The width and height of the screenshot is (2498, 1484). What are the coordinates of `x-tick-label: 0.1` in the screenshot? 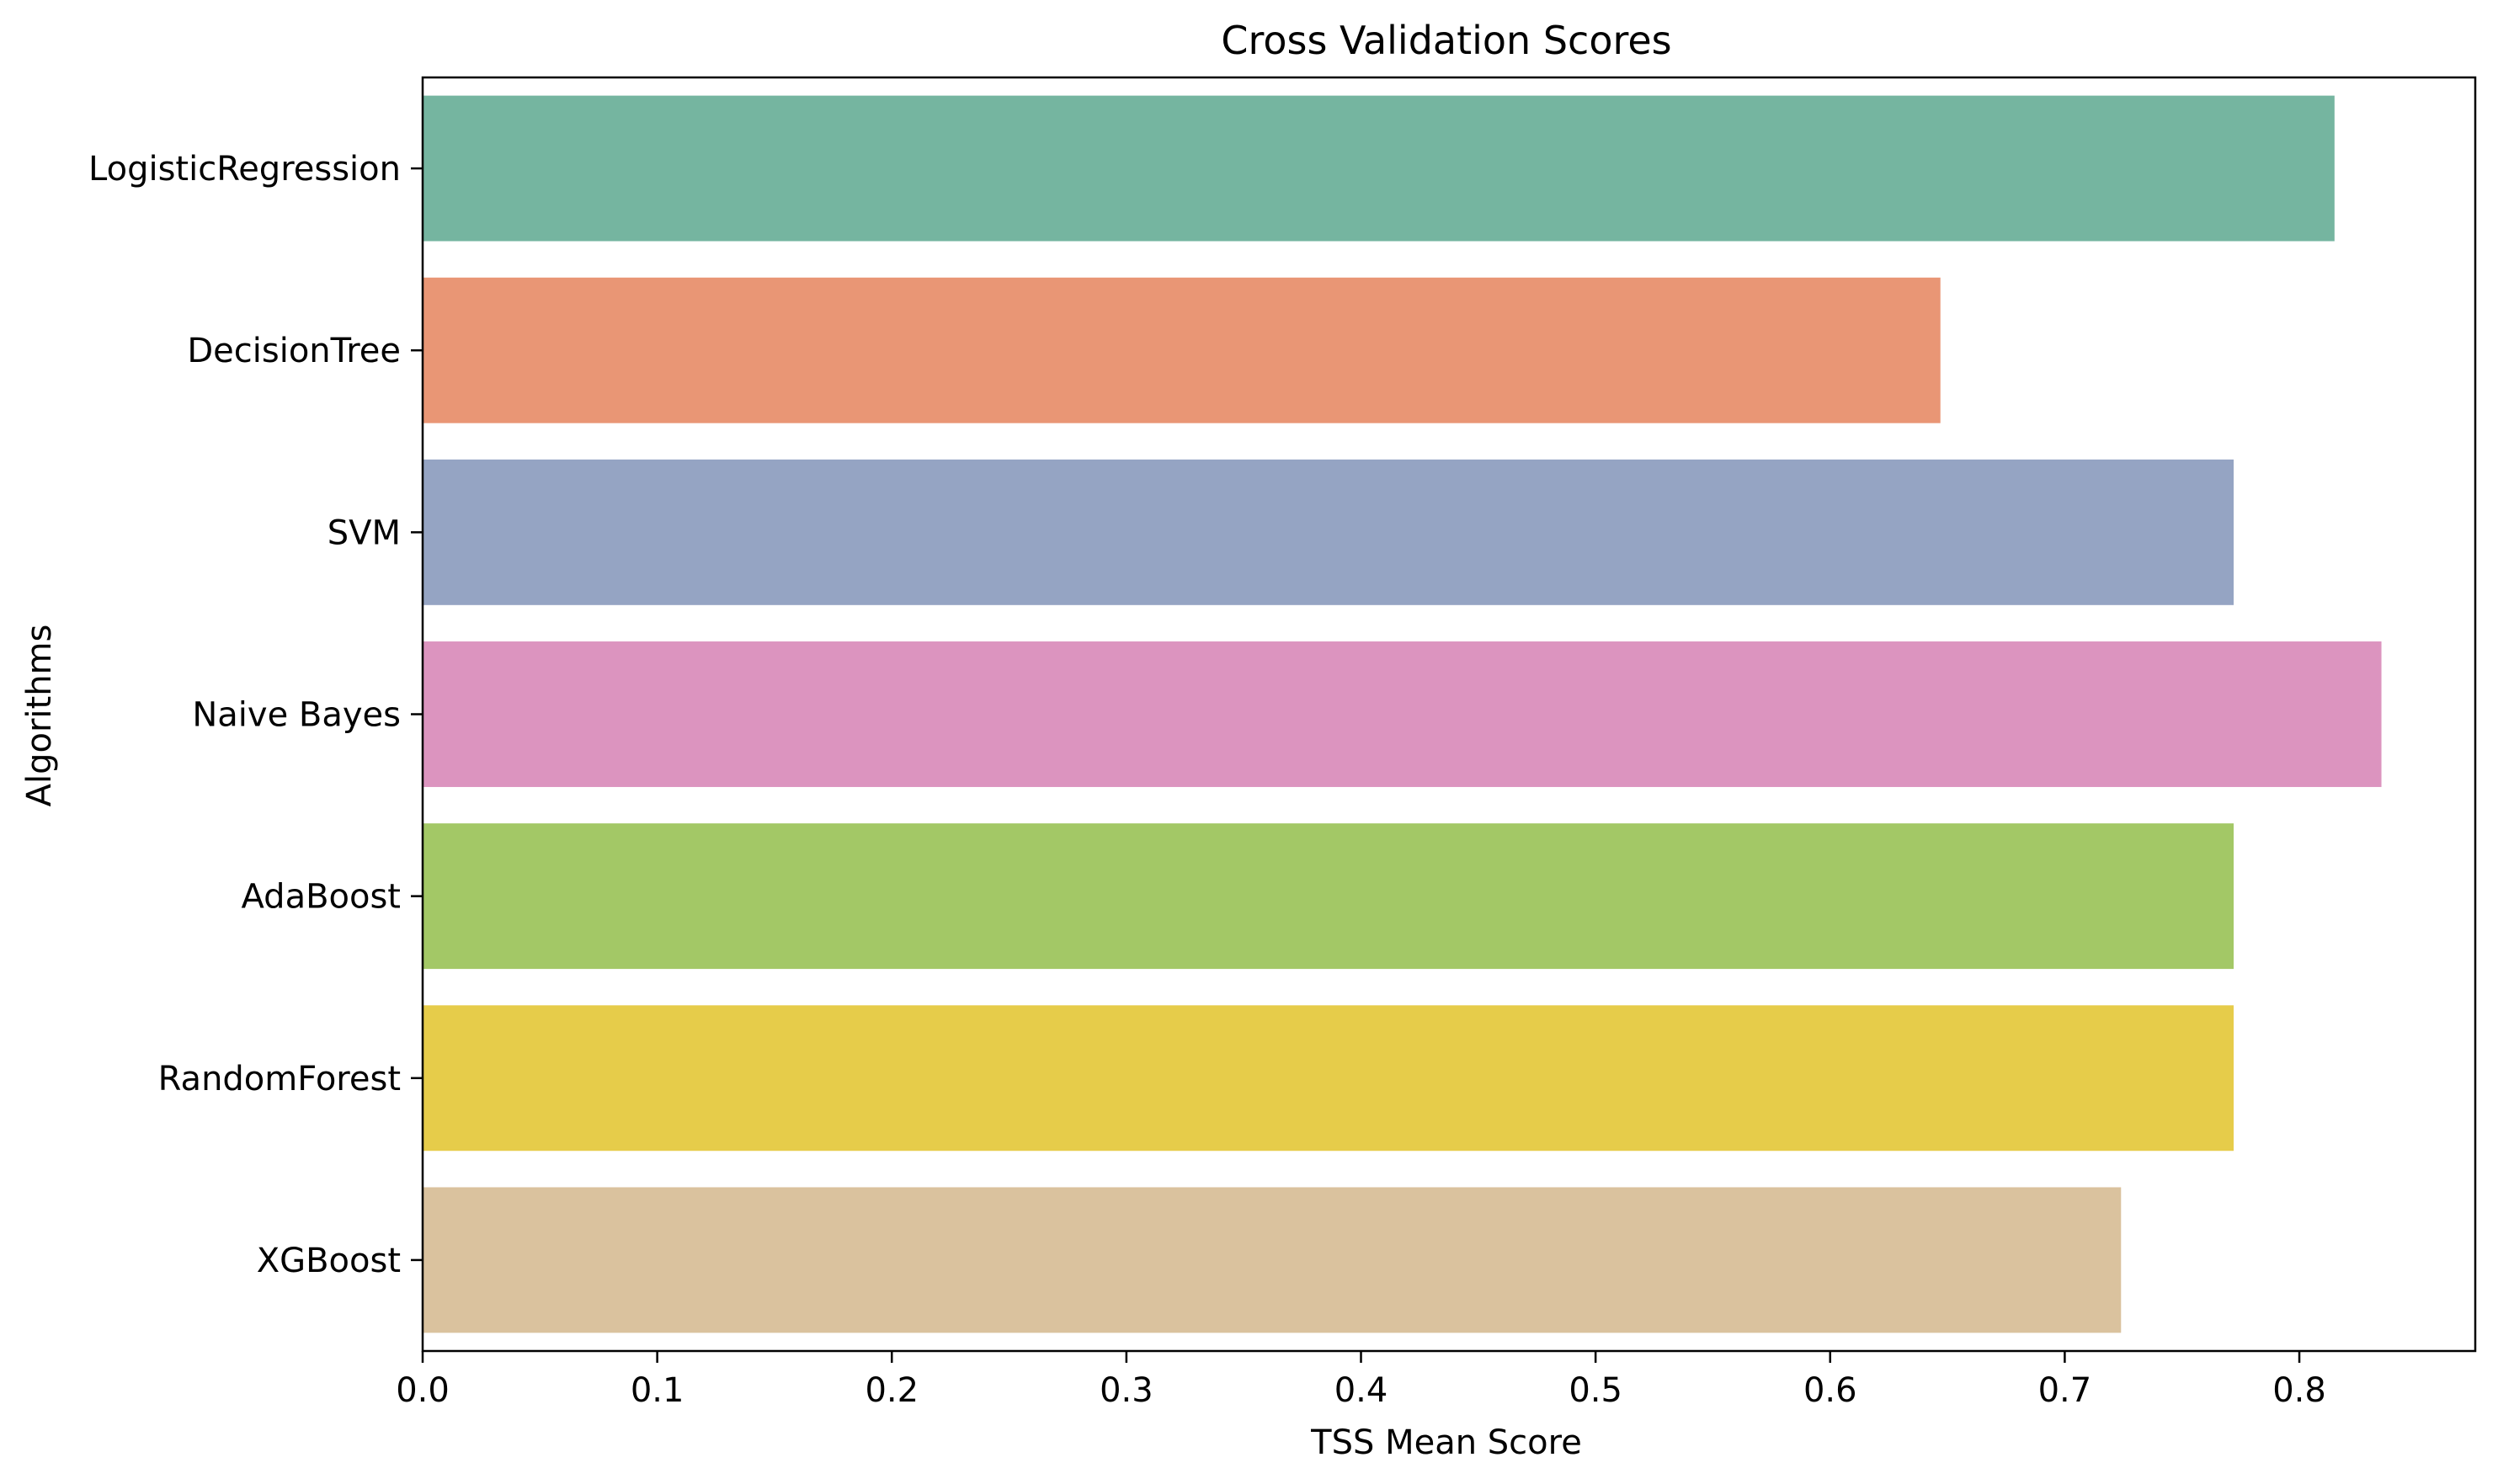 It's located at (657, 1390).